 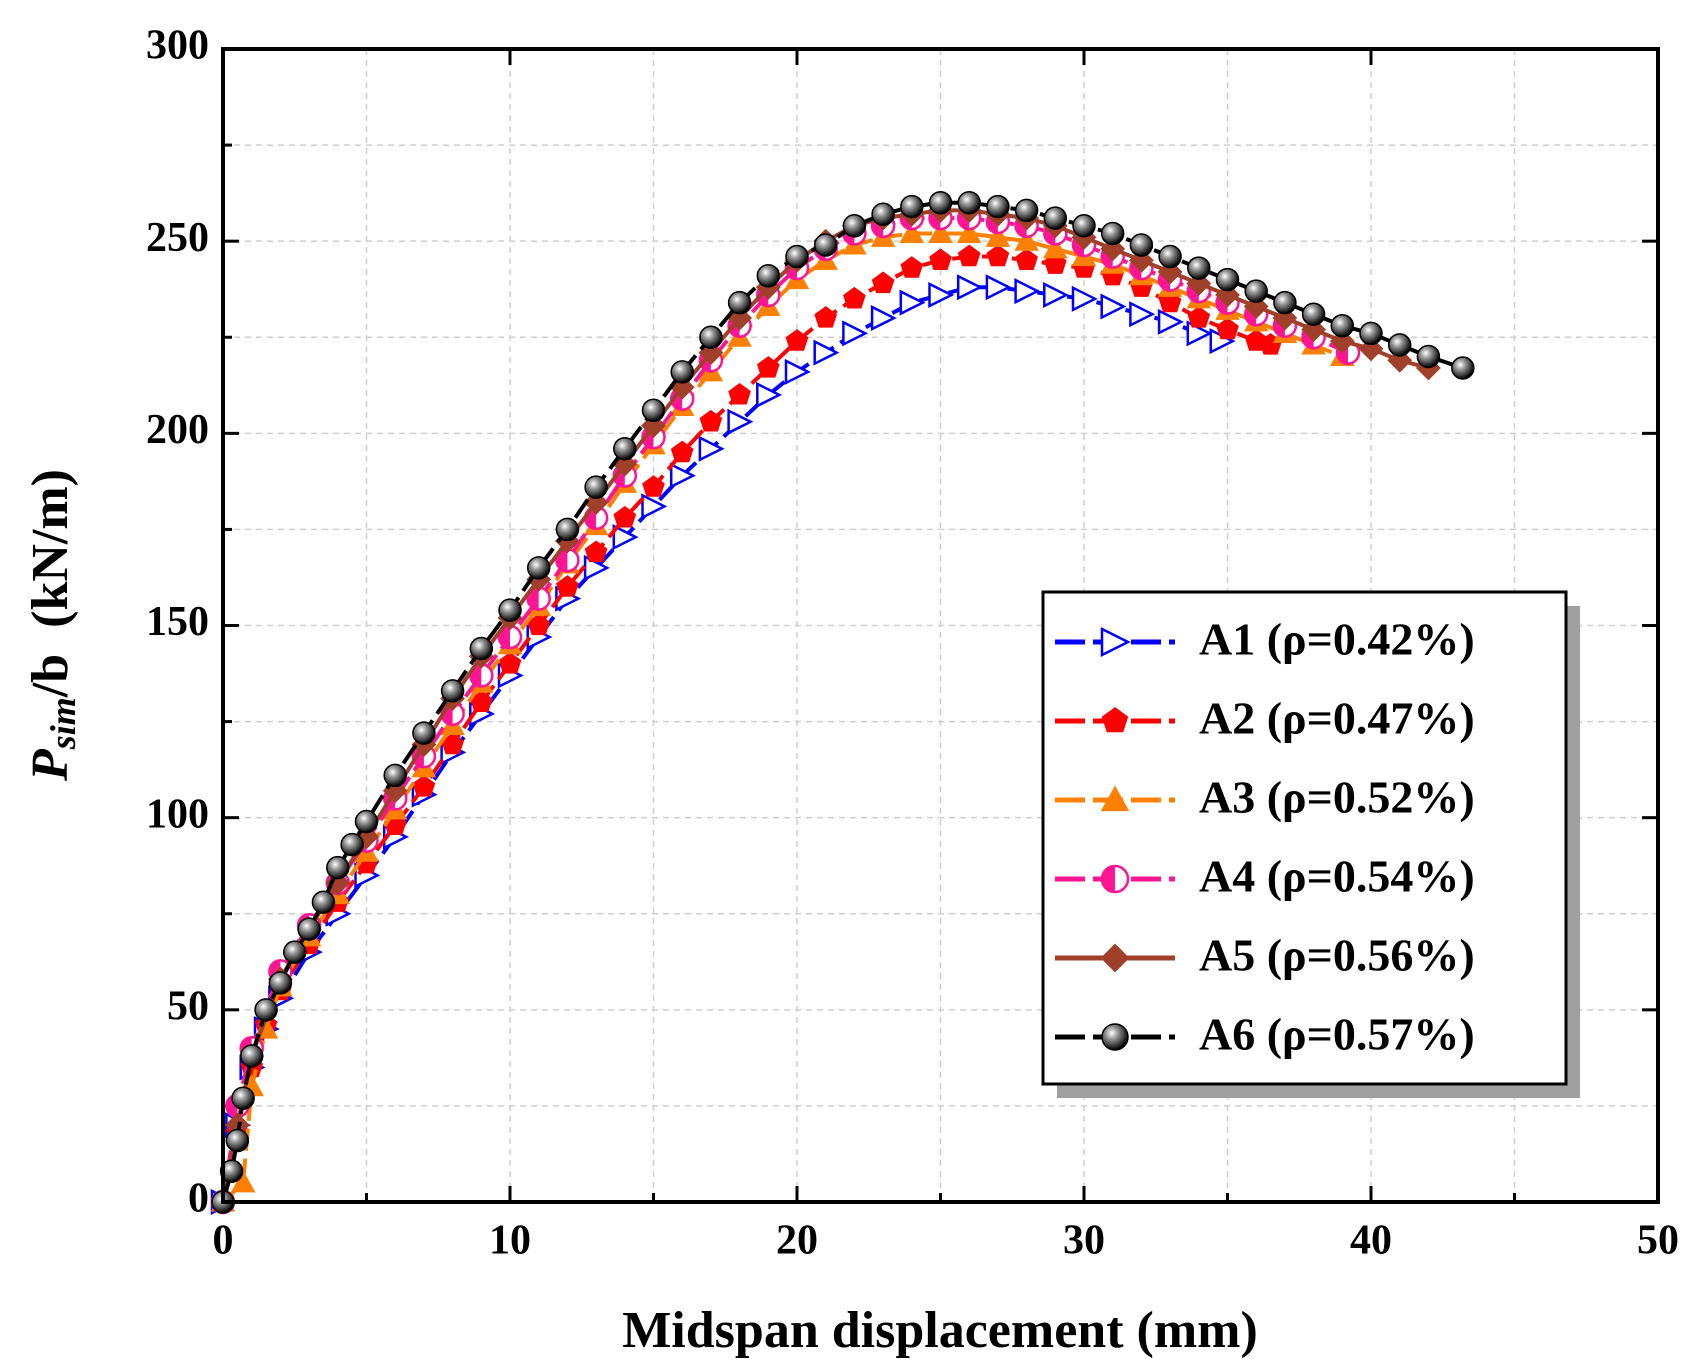 What do you see at coordinates (1337, 718) in the screenshot?
I see `legend-label: A2 (ρ=0.47%)` at bounding box center [1337, 718].